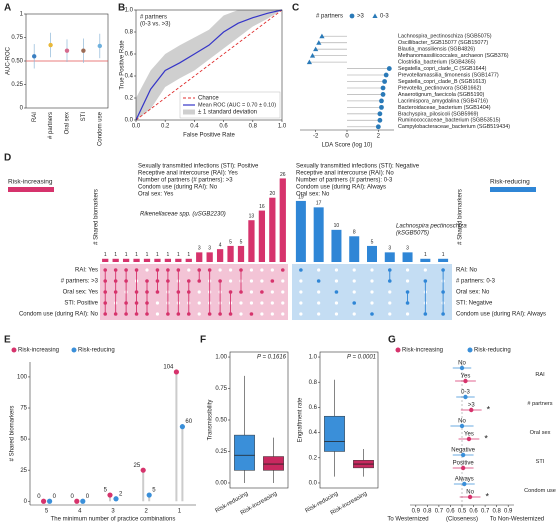  What do you see at coordinates (540, 462) in the screenshot?
I see `group-label: STI` at bounding box center [540, 462].